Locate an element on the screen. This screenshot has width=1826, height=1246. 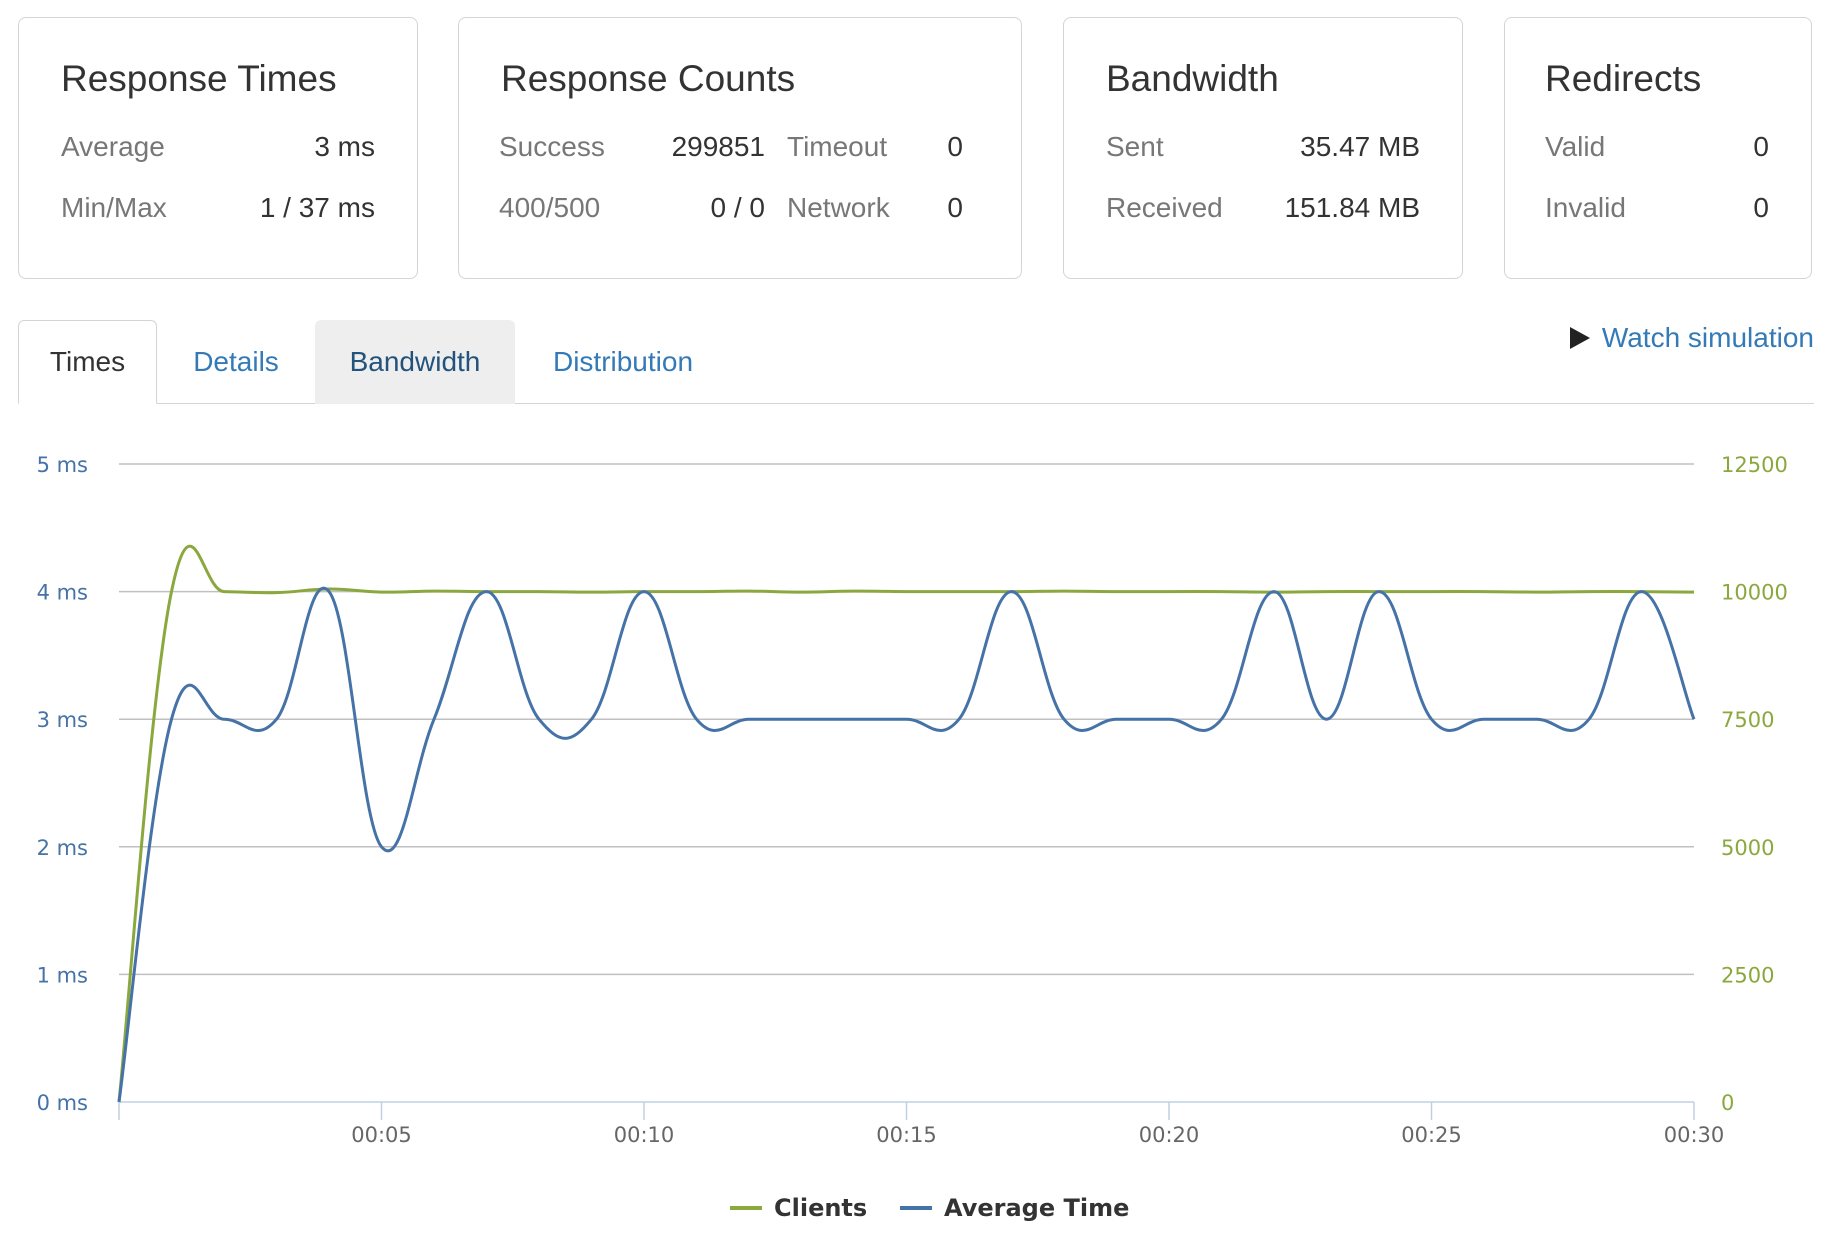
x-tick-label: 00:15 is located at coordinates (906, 1135).